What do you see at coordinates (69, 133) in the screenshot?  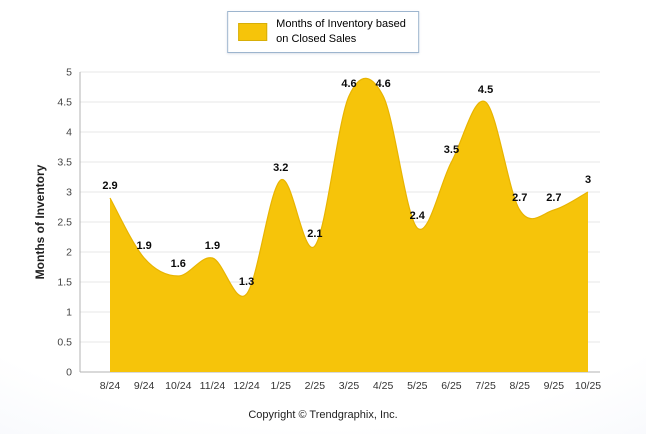 I see `y-tick-label: 4` at bounding box center [69, 133].